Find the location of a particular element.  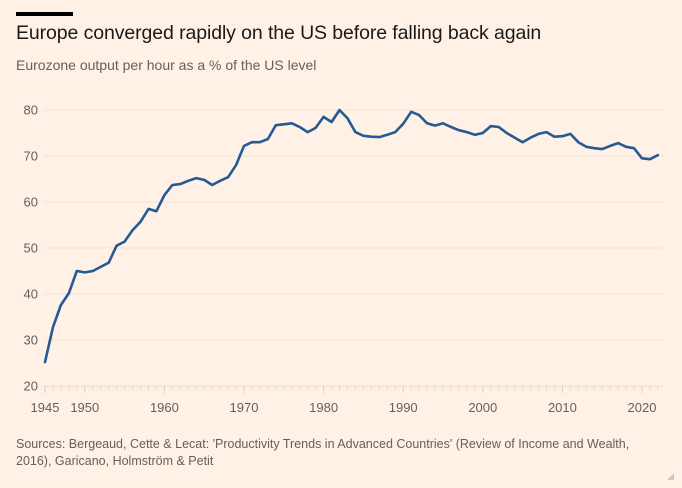

x-tick-label: 1945 is located at coordinates (45, 407).